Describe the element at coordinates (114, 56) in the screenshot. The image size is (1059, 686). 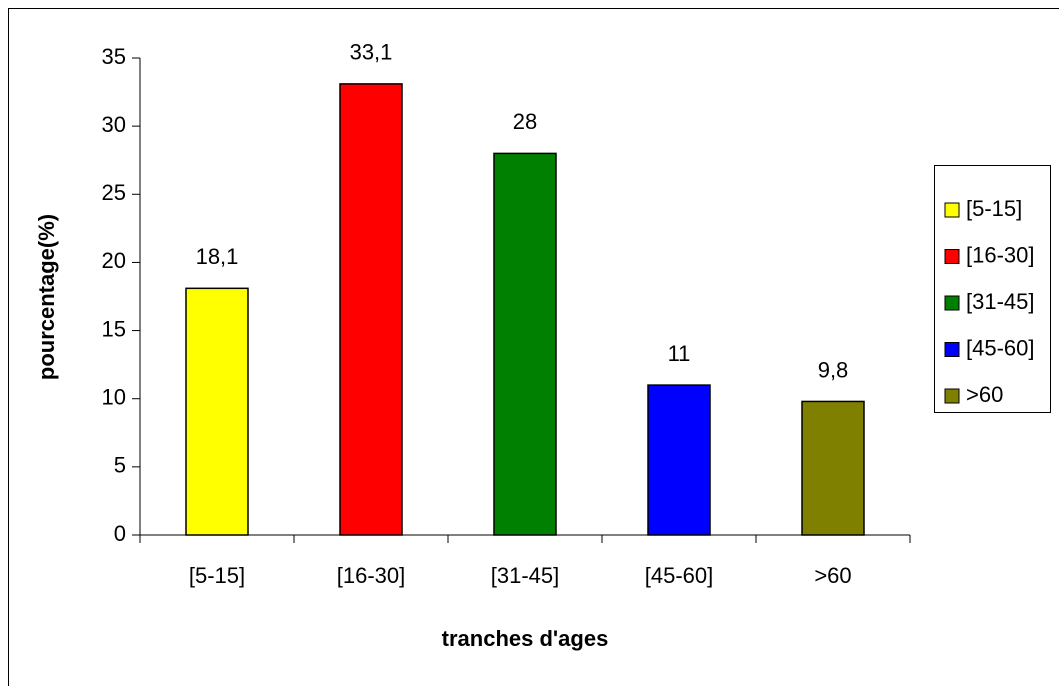
I see `y-tick-label: 35` at that location.